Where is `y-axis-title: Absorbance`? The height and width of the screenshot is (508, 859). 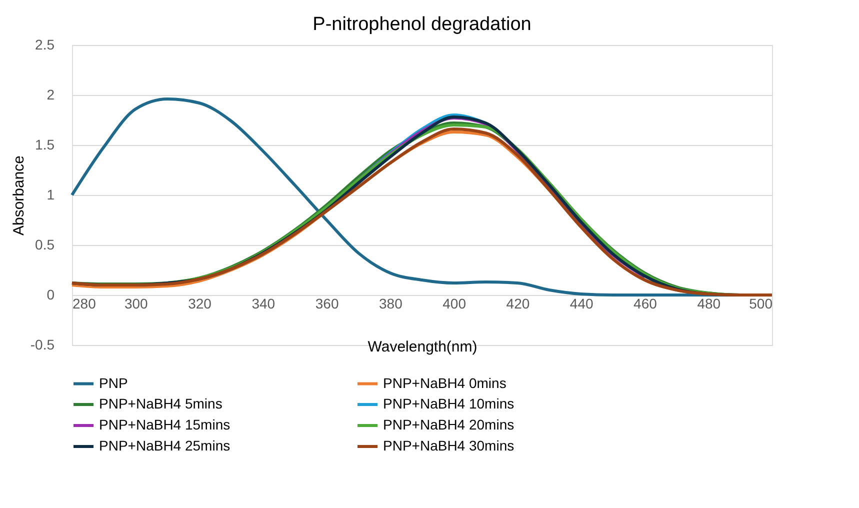
y-axis-title: Absorbance is located at coordinates (19, 195).